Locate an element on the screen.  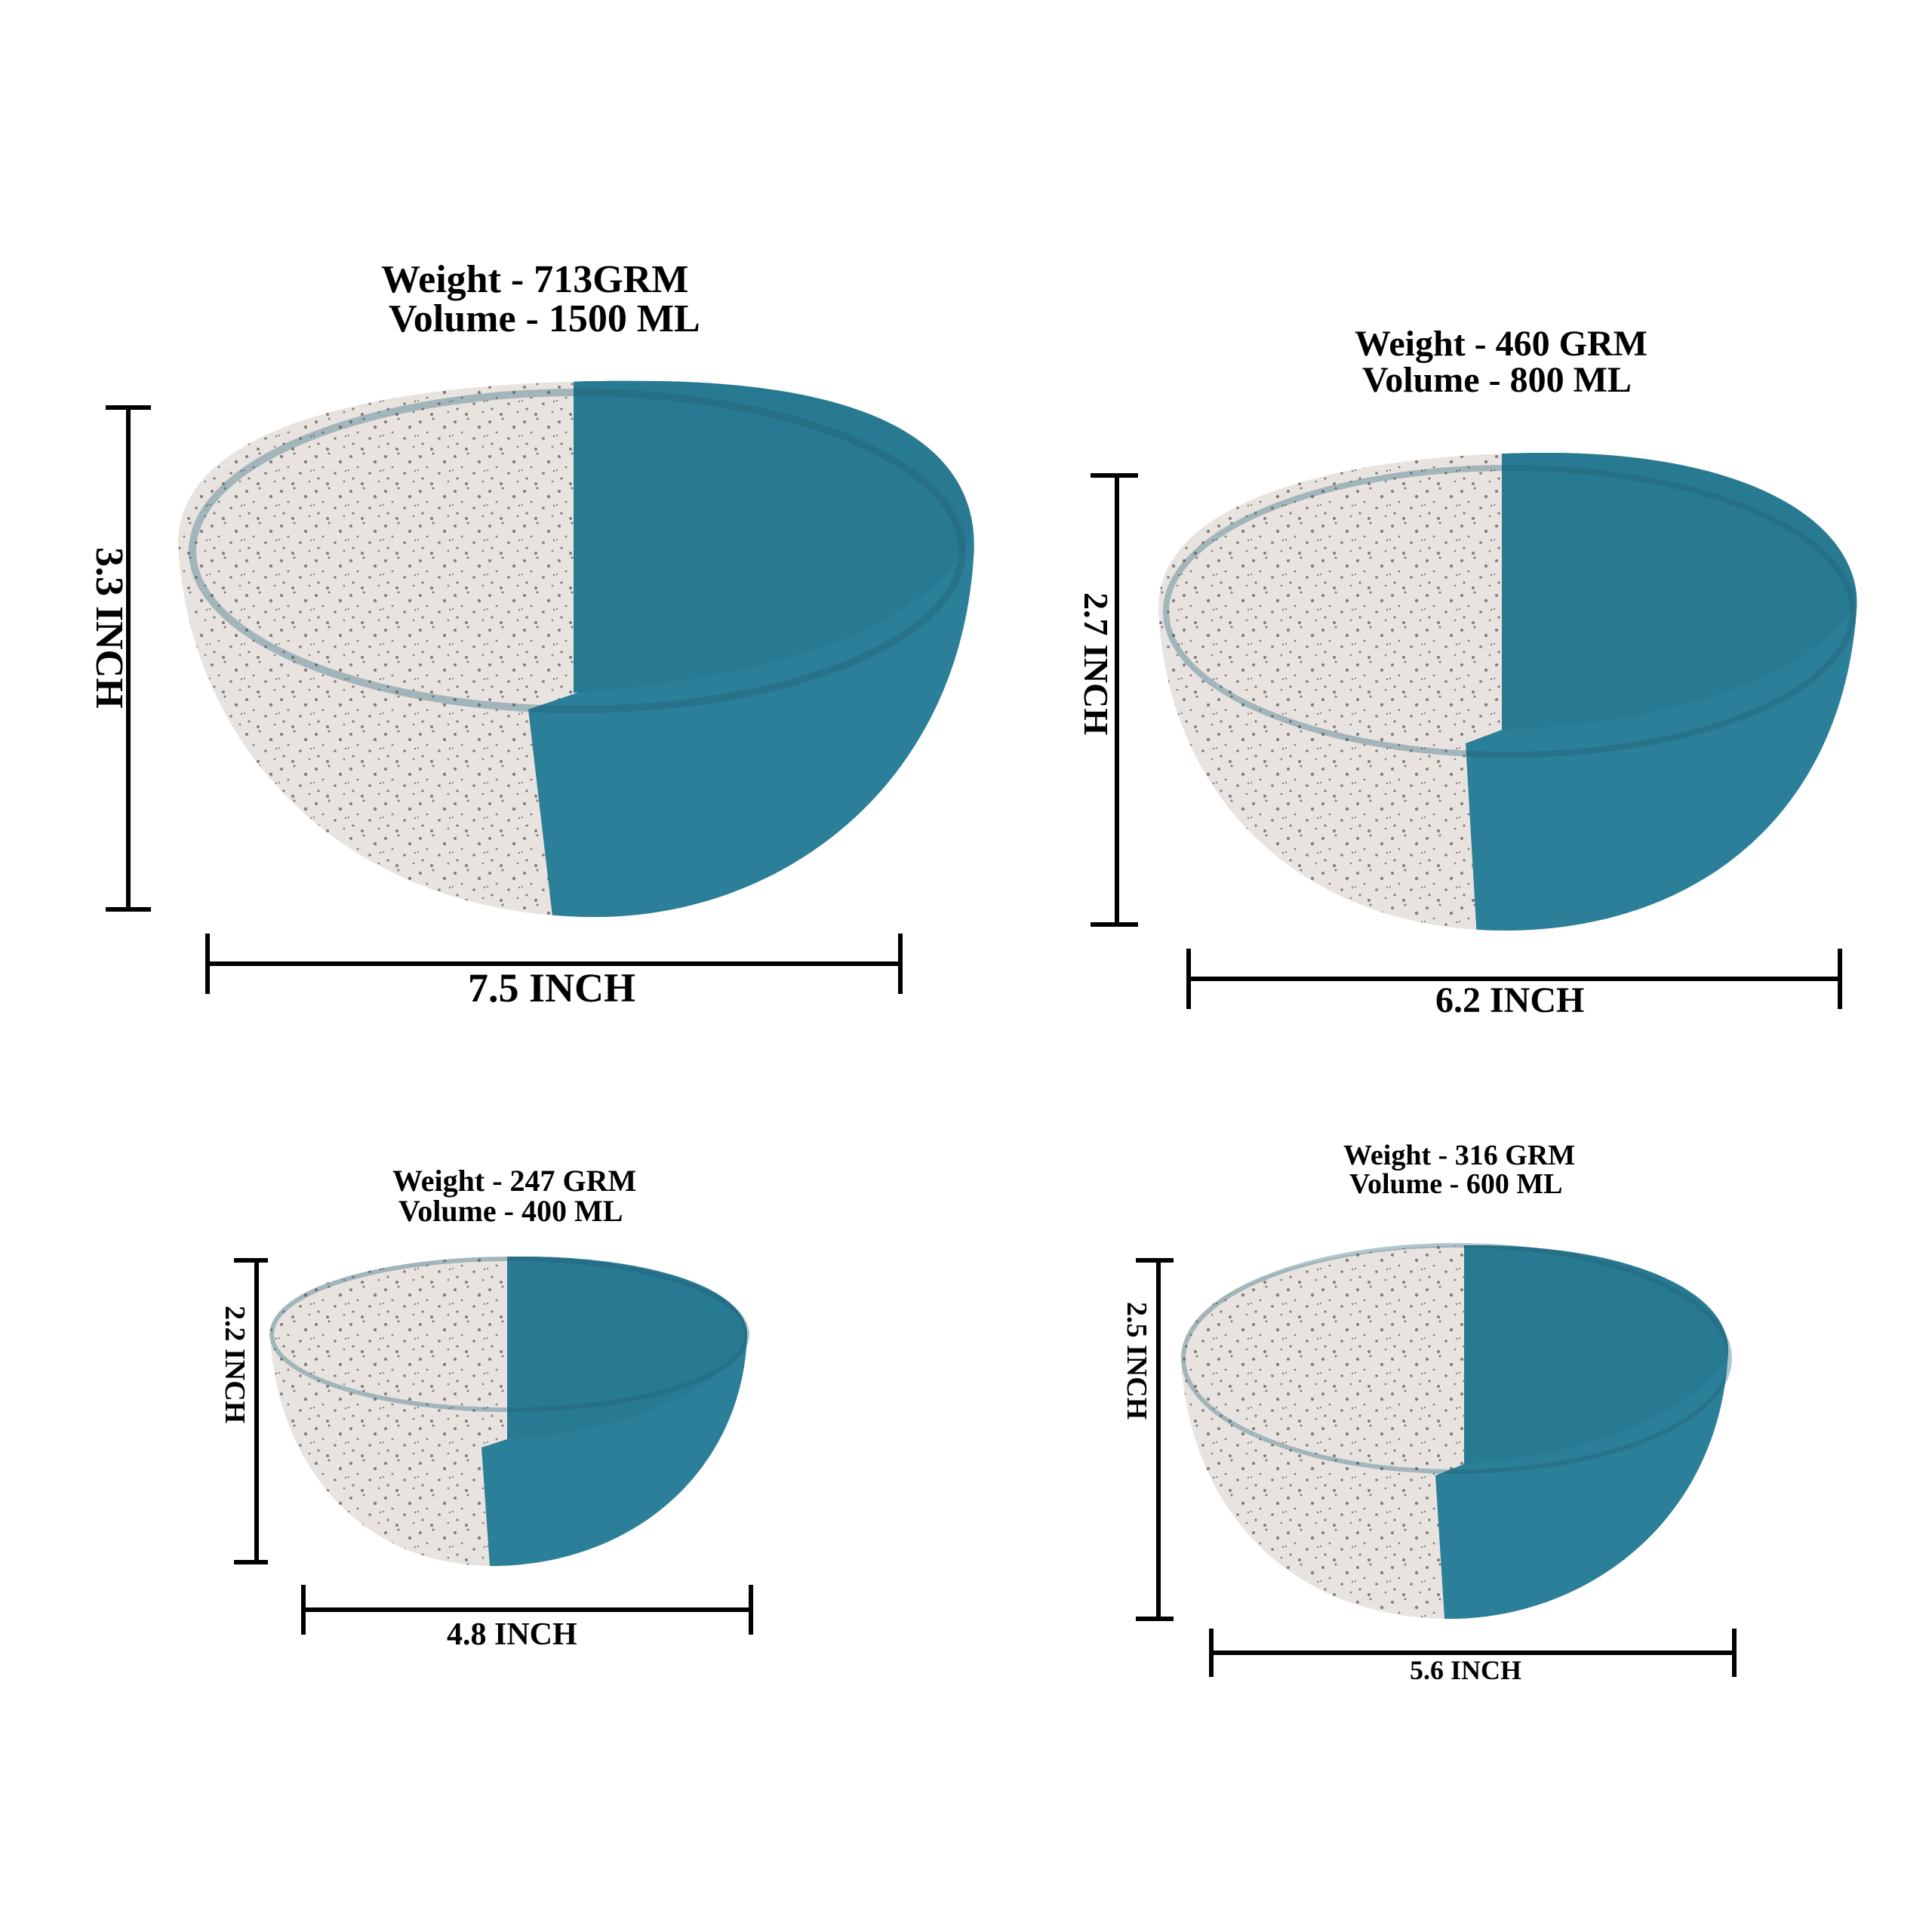
weight-label: Weight - 247 GRM is located at coordinates (514, 1181).